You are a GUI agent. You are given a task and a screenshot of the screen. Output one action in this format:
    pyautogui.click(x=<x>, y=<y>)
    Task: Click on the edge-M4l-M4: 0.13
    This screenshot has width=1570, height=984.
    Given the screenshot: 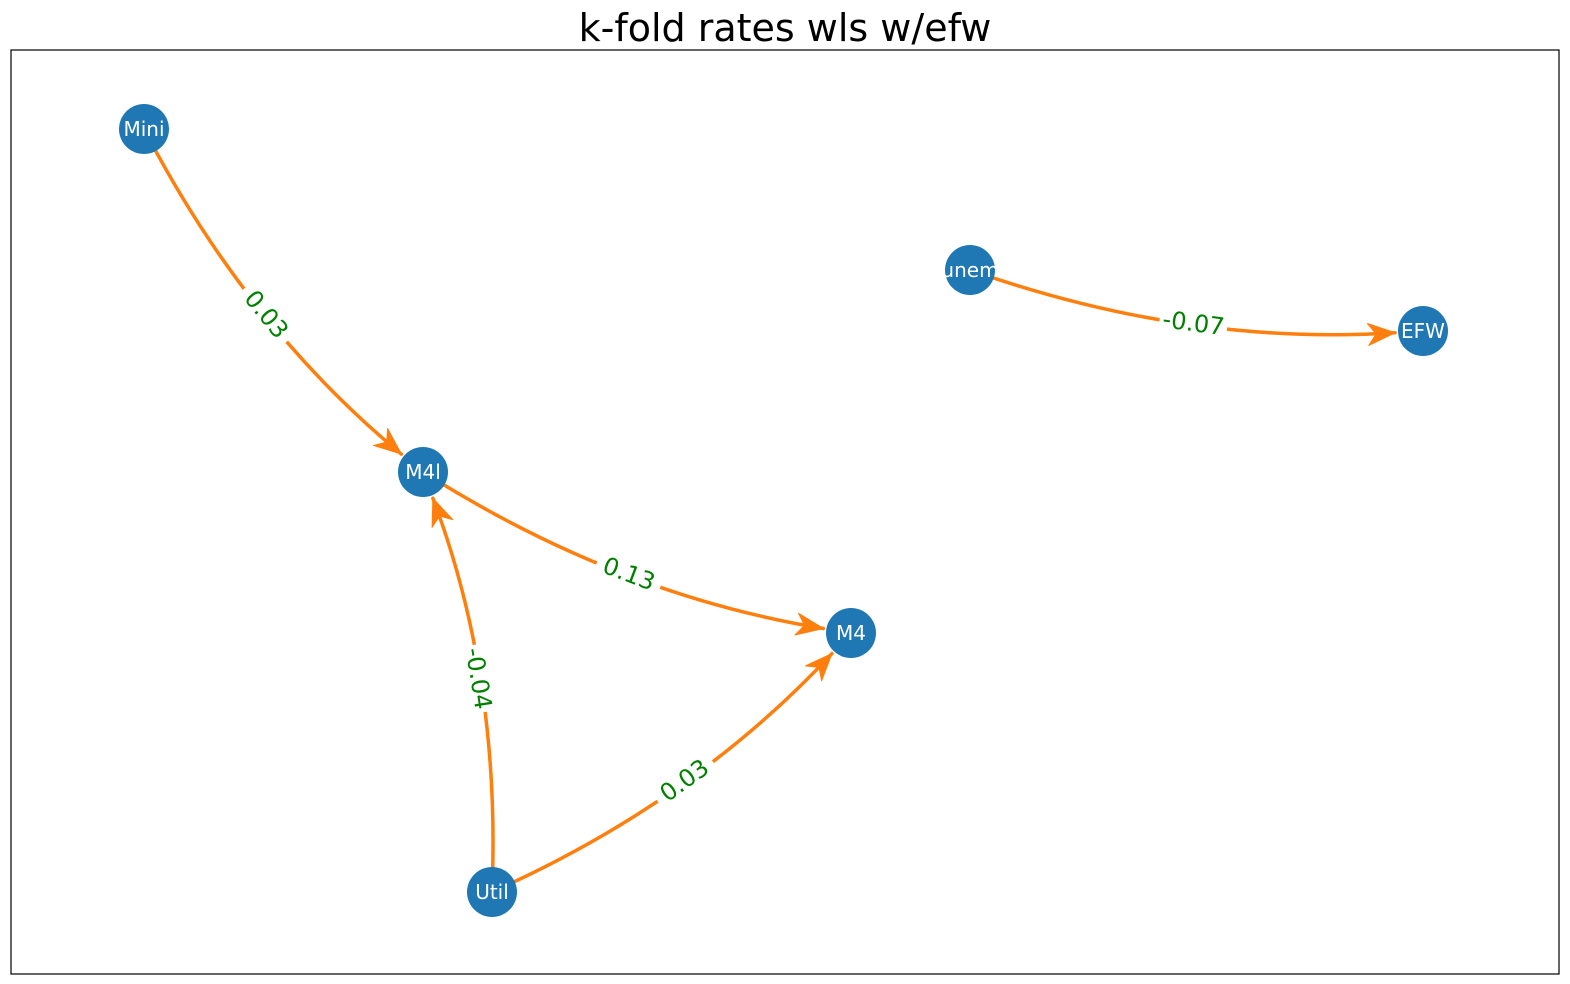 What is the action you would take?
    pyautogui.click(x=627, y=555)
    